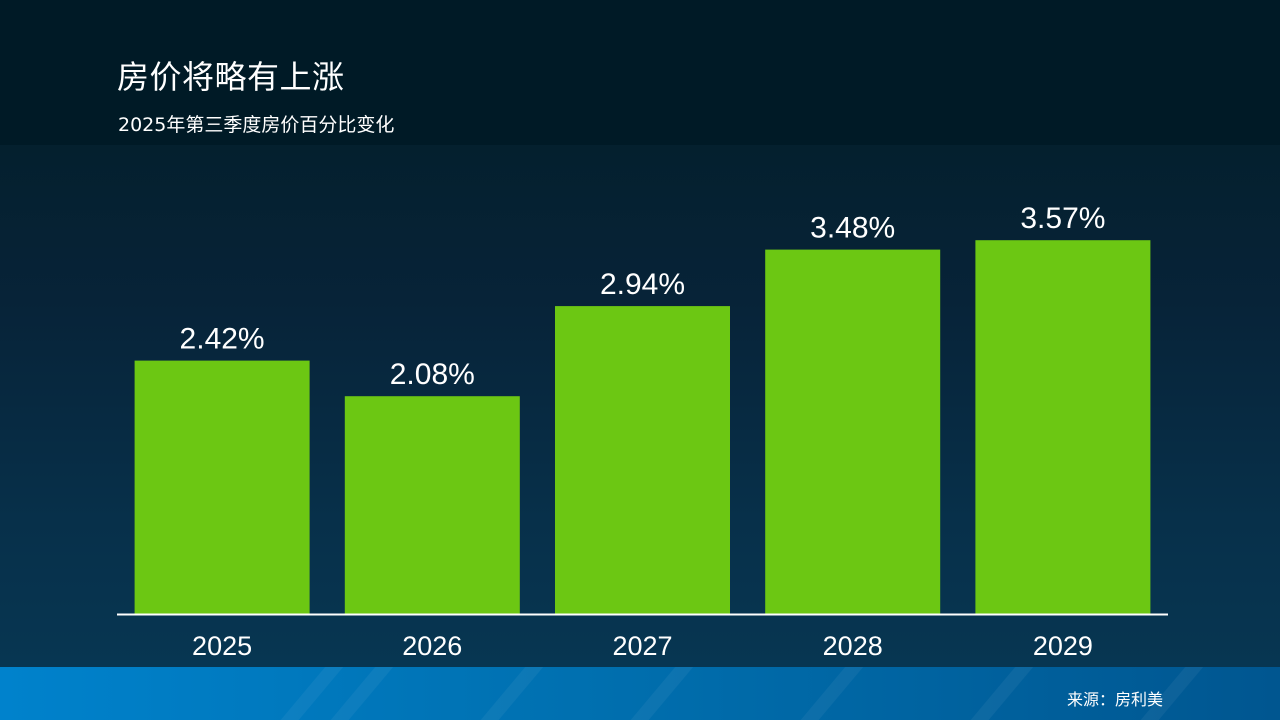  Describe the element at coordinates (1063, 646) in the screenshot. I see `x-tick-label-2029: 2029` at that location.